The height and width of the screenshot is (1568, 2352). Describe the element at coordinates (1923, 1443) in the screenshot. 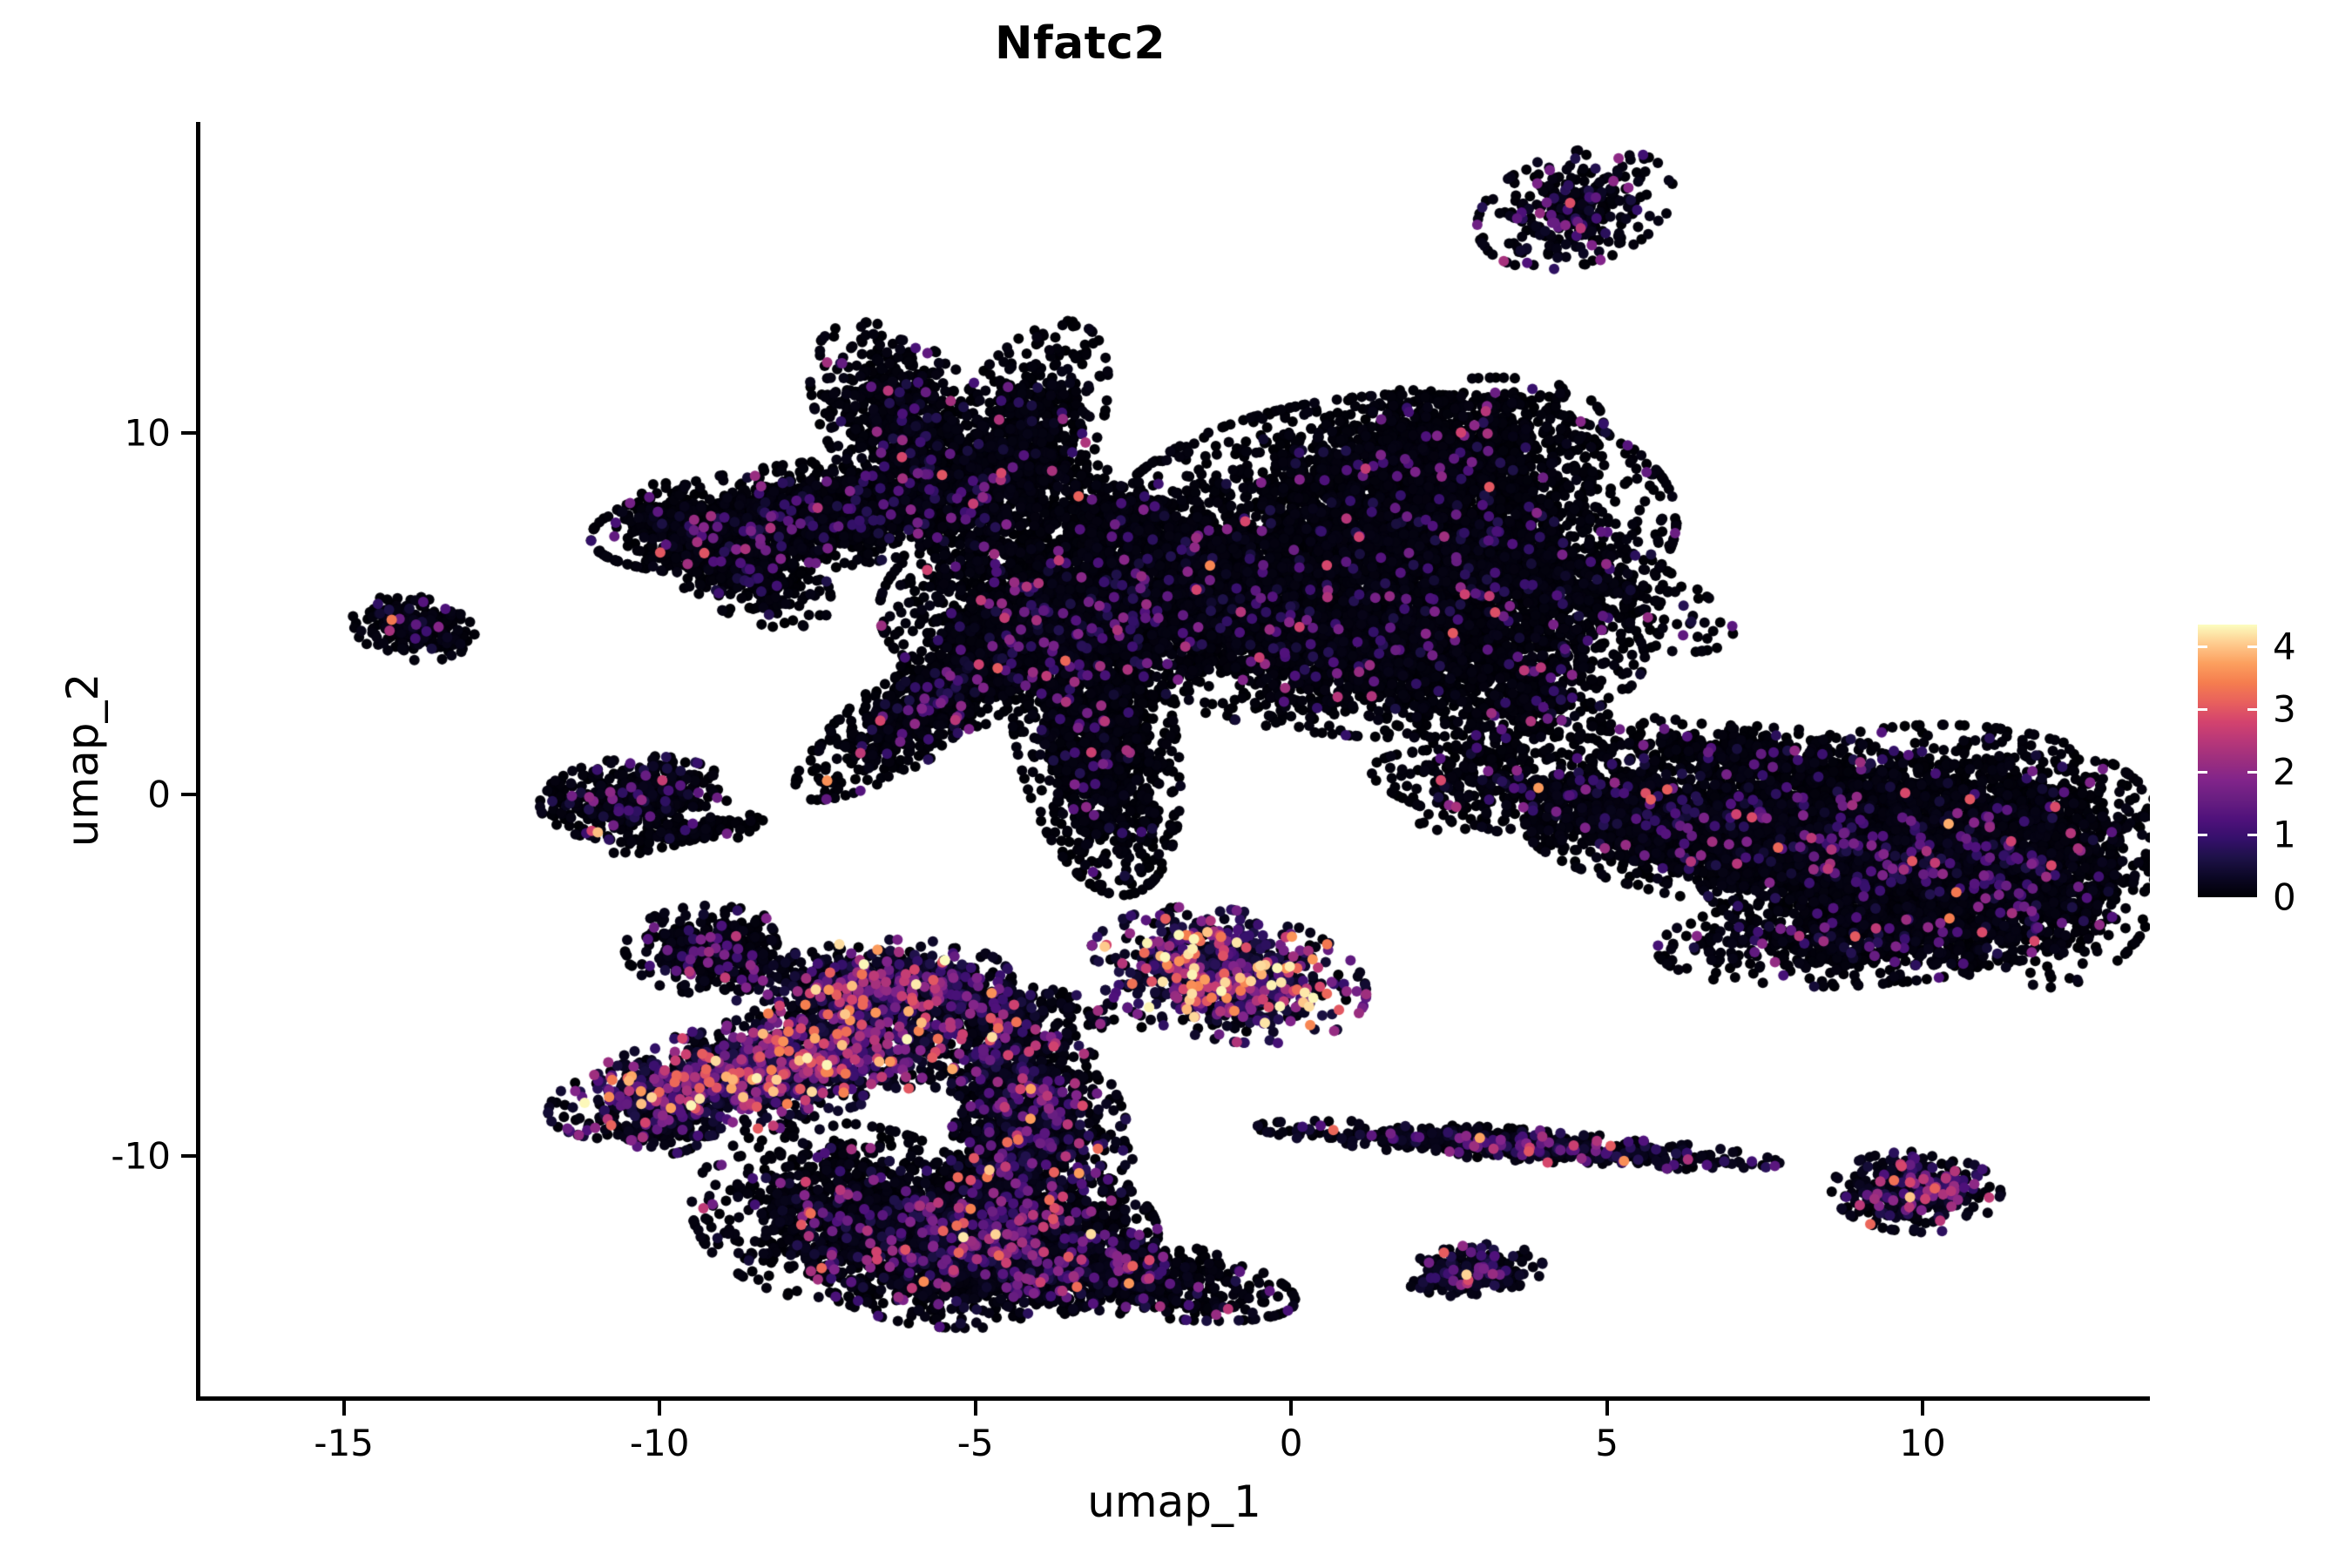

I see `x-tick-label: 10` at that location.